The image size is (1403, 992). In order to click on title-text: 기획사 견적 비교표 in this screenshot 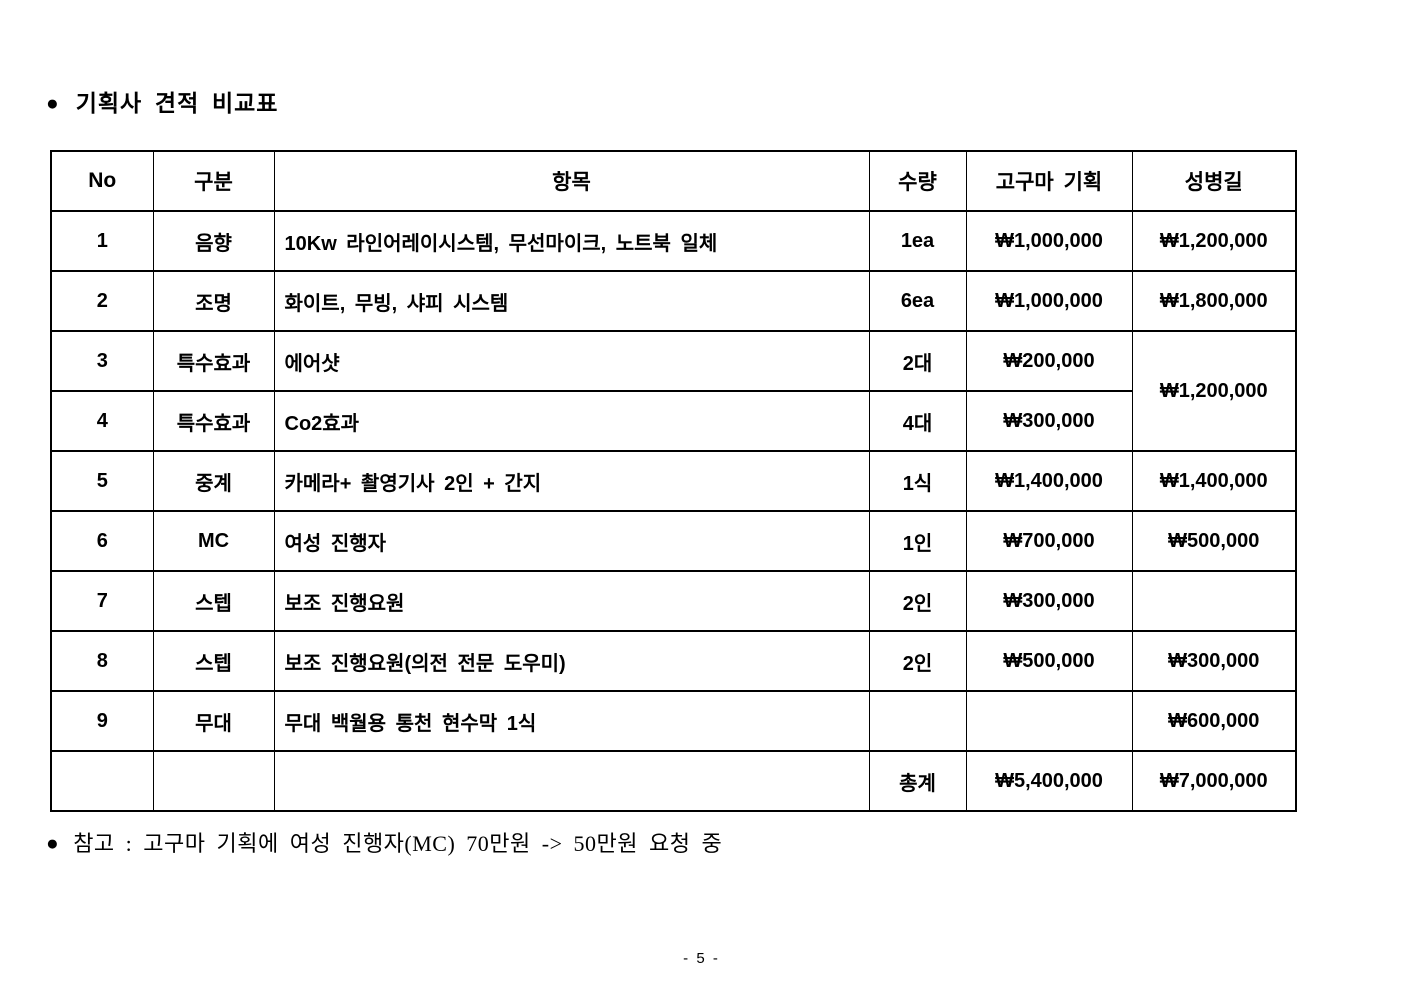, I will do `click(177, 103)`.